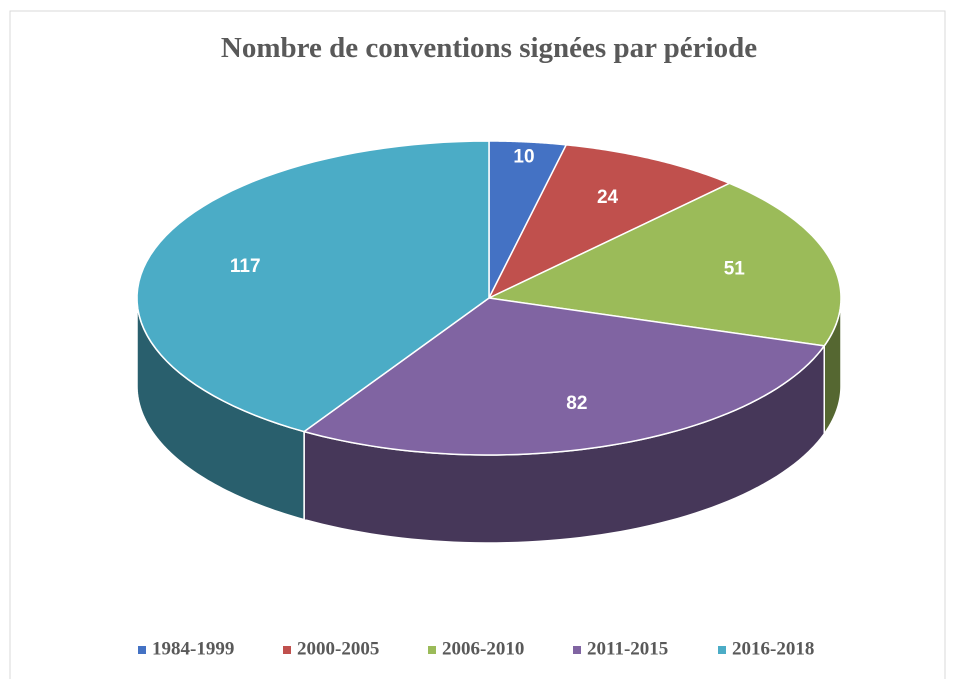 The height and width of the screenshot is (679, 957). Describe the element at coordinates (245, 266) in the screenshot. I see `data-label: 117` at that location.